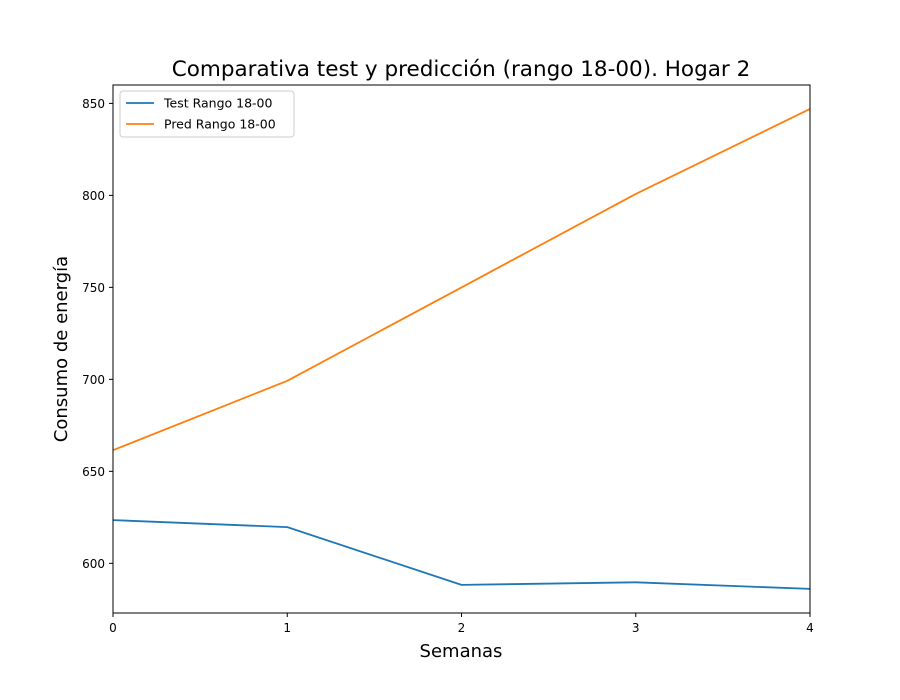  Describe the element at coordinates (810, 628) in the screenshot. I see `x-tick-label: 4` at that location.